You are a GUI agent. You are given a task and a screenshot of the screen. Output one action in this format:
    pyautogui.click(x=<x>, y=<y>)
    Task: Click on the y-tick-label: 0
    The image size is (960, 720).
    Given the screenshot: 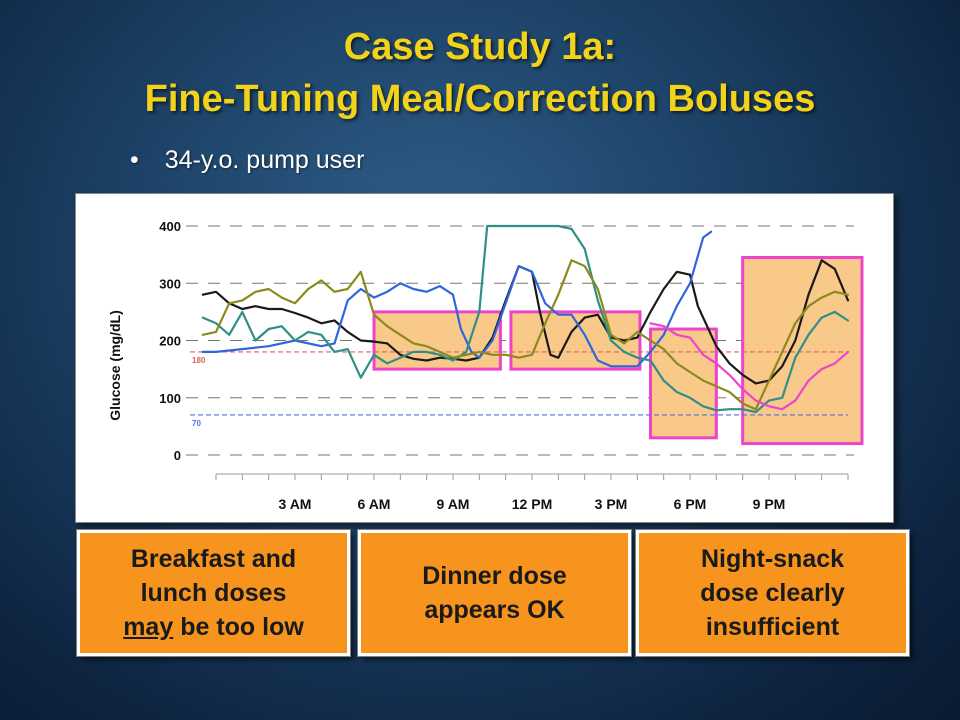 What is the action you would take?
    pyautogui.click(x=177, y=455)
    